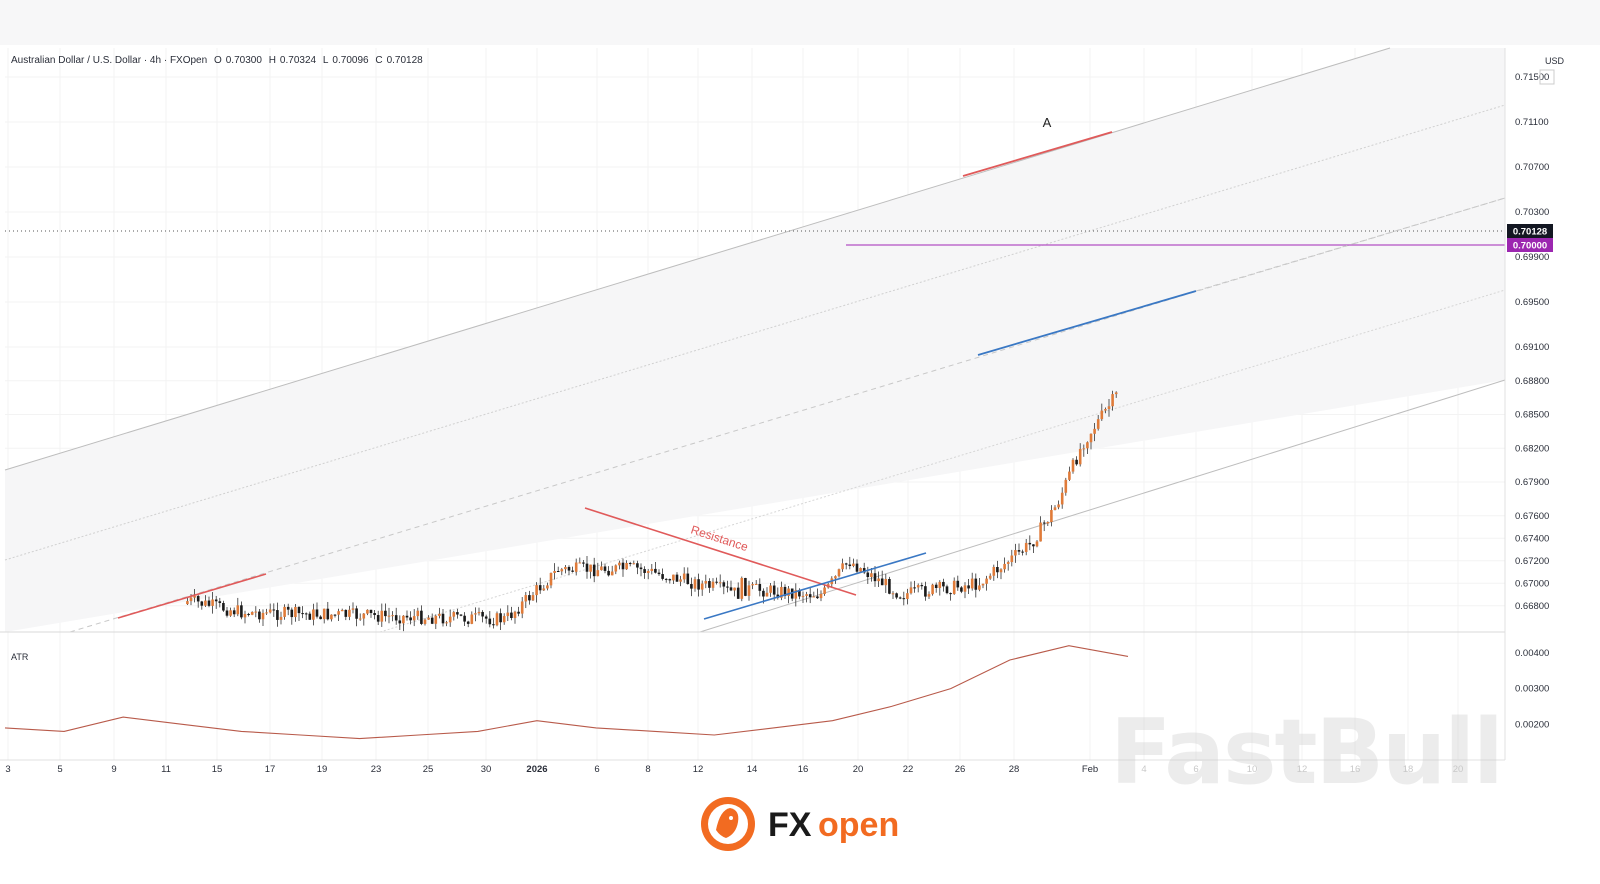 The width and height of the screenshot is (1600, 884). What do you see at coordinates (1555, 61) in the screenshot?
I see `currency-label: USD` at bounding box center [1555, 61].